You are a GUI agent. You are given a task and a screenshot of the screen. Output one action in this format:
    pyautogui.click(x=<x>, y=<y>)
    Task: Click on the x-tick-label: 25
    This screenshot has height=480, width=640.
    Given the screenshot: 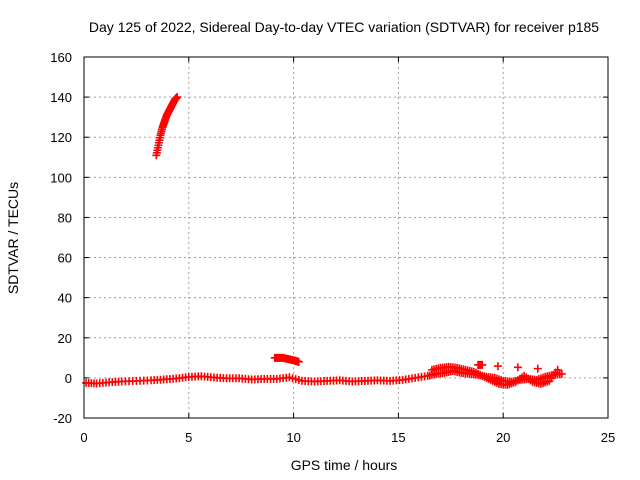 What is the action you would take?
    pyautogui.click(x=608, y=437)
    